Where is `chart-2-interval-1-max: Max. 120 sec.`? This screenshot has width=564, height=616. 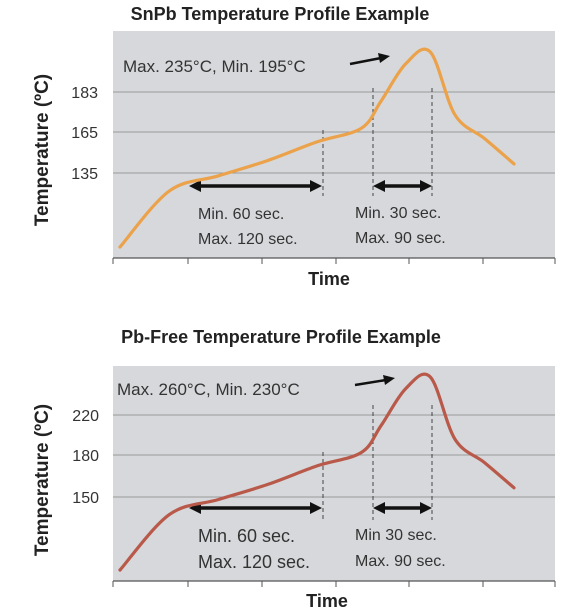
chart-2-interval-1-max: Max. 120 sec. is located at coordinates (254, 562).